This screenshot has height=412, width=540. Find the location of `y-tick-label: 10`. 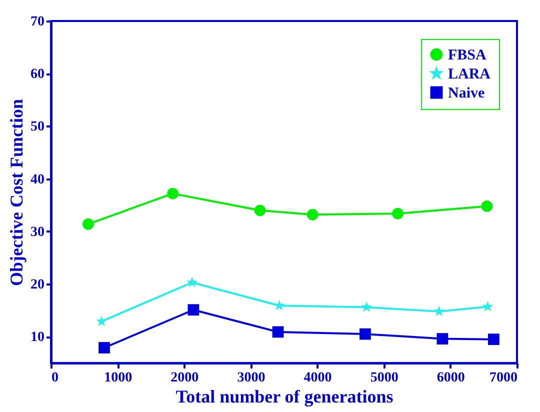

y-tick-label: 10 is located at coordinates (37, 338).